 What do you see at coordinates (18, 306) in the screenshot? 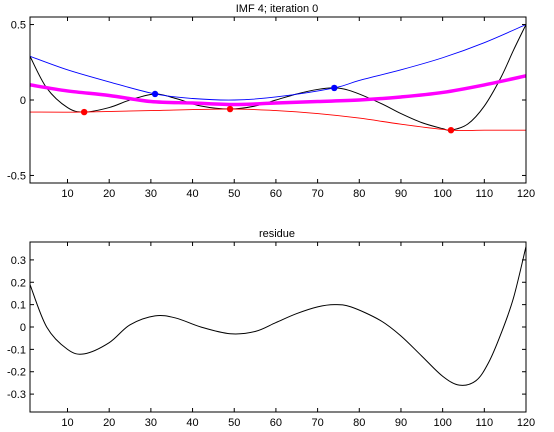
I see `y-tick-label: 0.1` at bounding box center [18, 306].